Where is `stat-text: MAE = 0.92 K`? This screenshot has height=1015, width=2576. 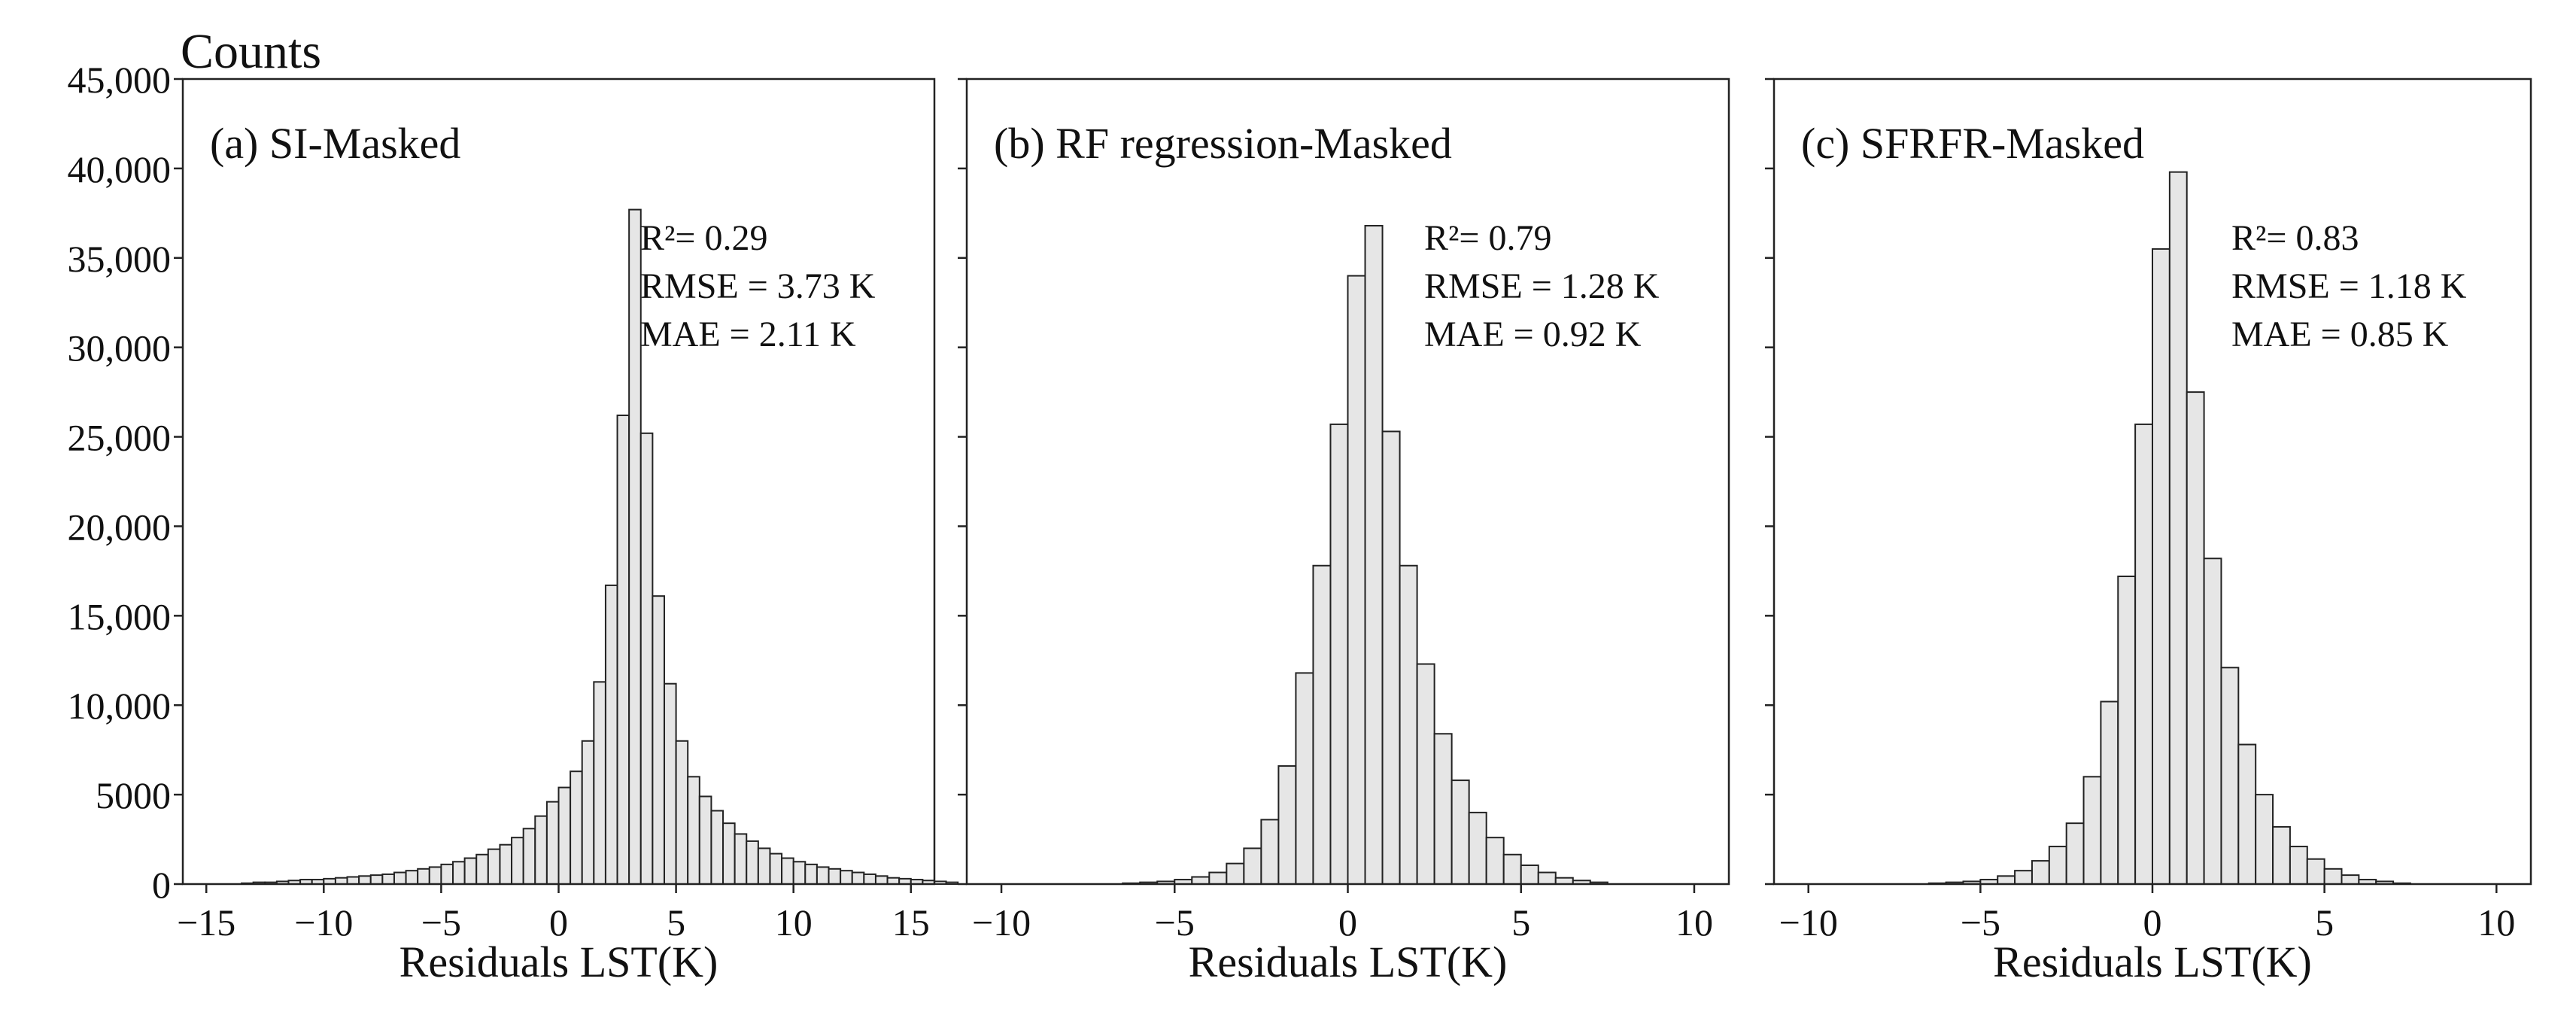
stat-text: MAE = 0.92 K is located at coordinates (1533, 334).